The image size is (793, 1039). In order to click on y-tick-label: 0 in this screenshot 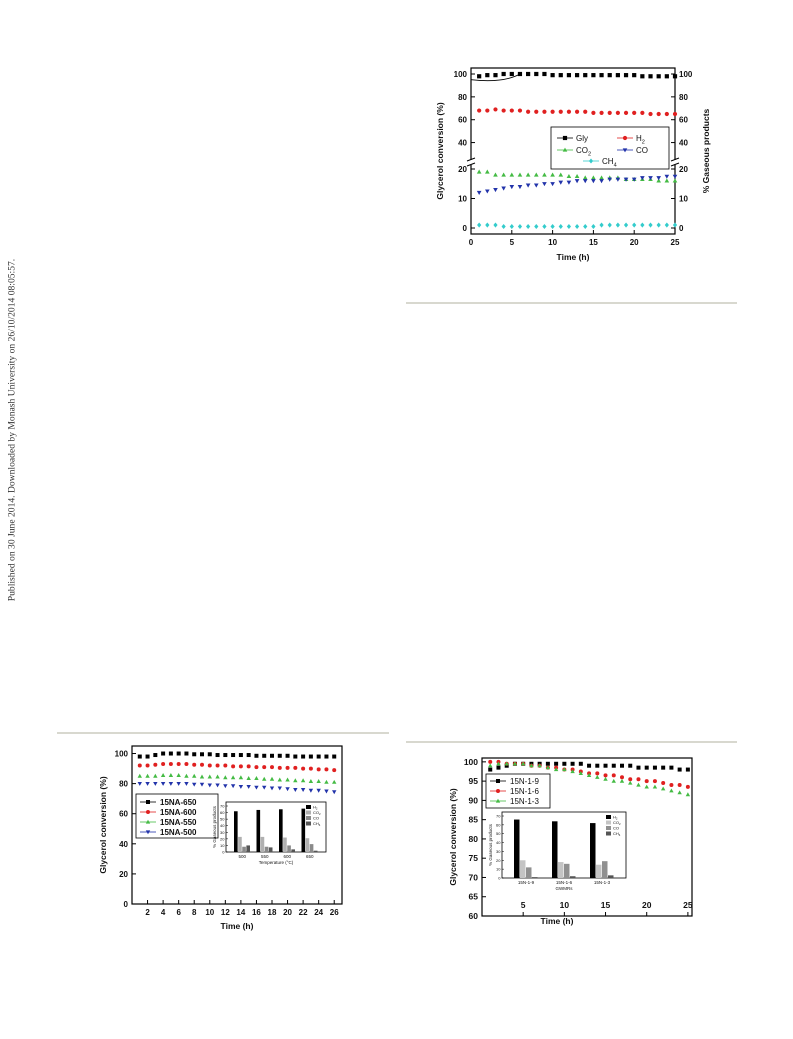, I will do `click(465, 228)`.